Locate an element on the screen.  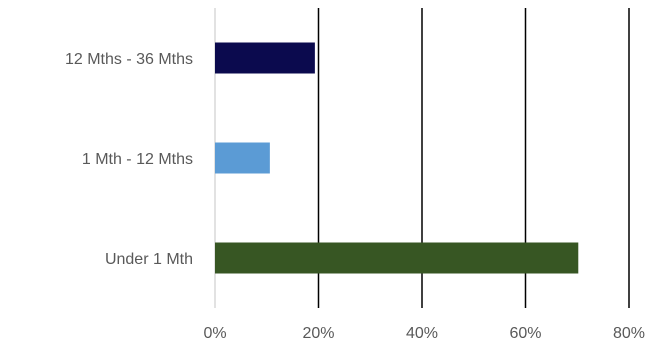
x-tick-label: 80% is located at coordinates (629, 333).